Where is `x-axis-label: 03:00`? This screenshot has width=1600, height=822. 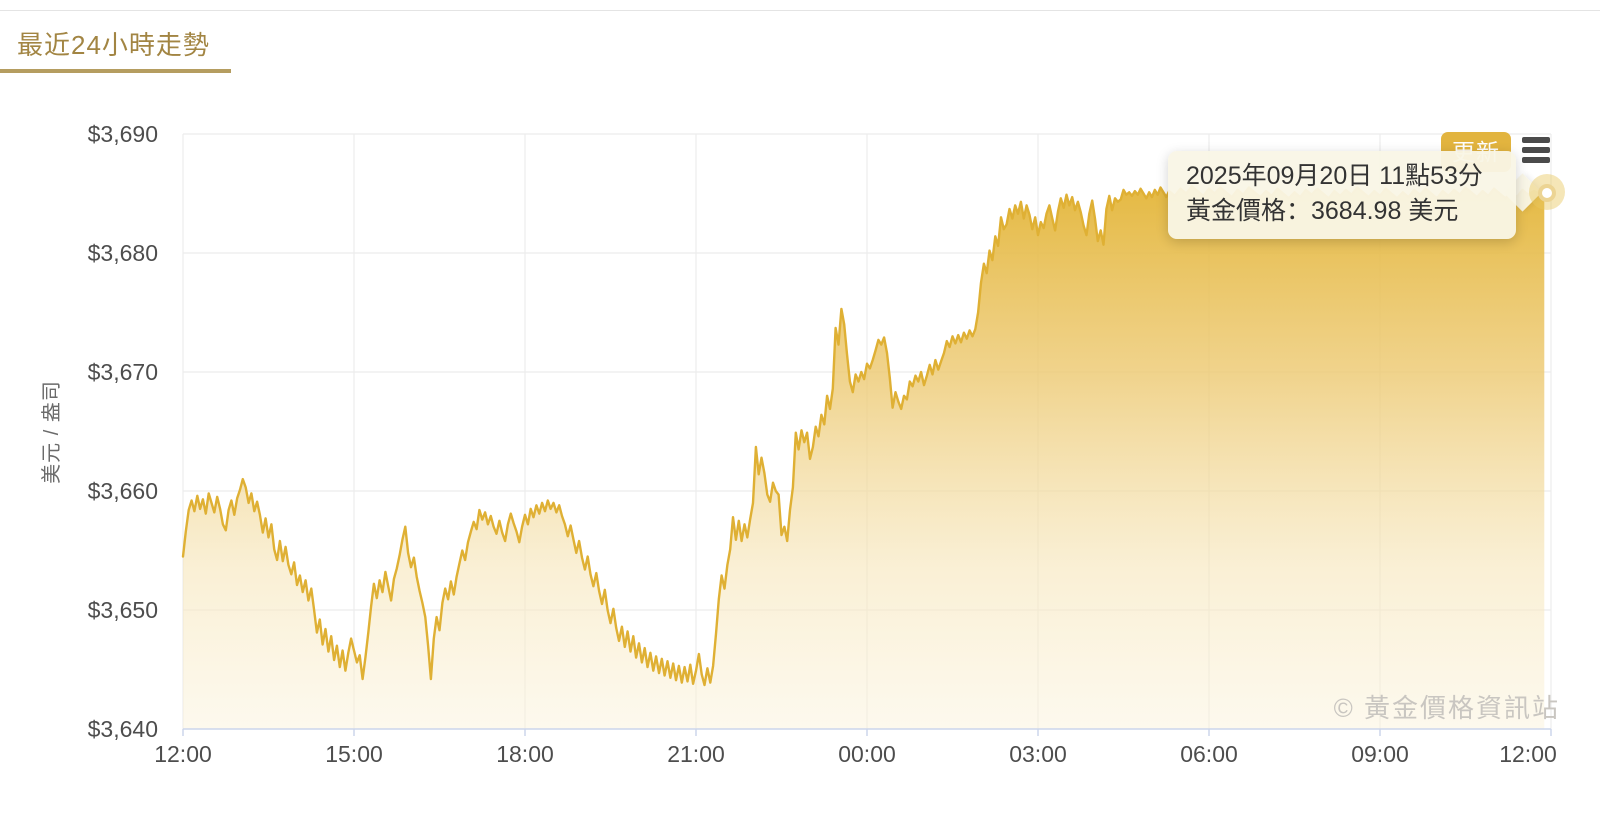
x-axis-label: 03:00 is located at coordinates (1038, 754).